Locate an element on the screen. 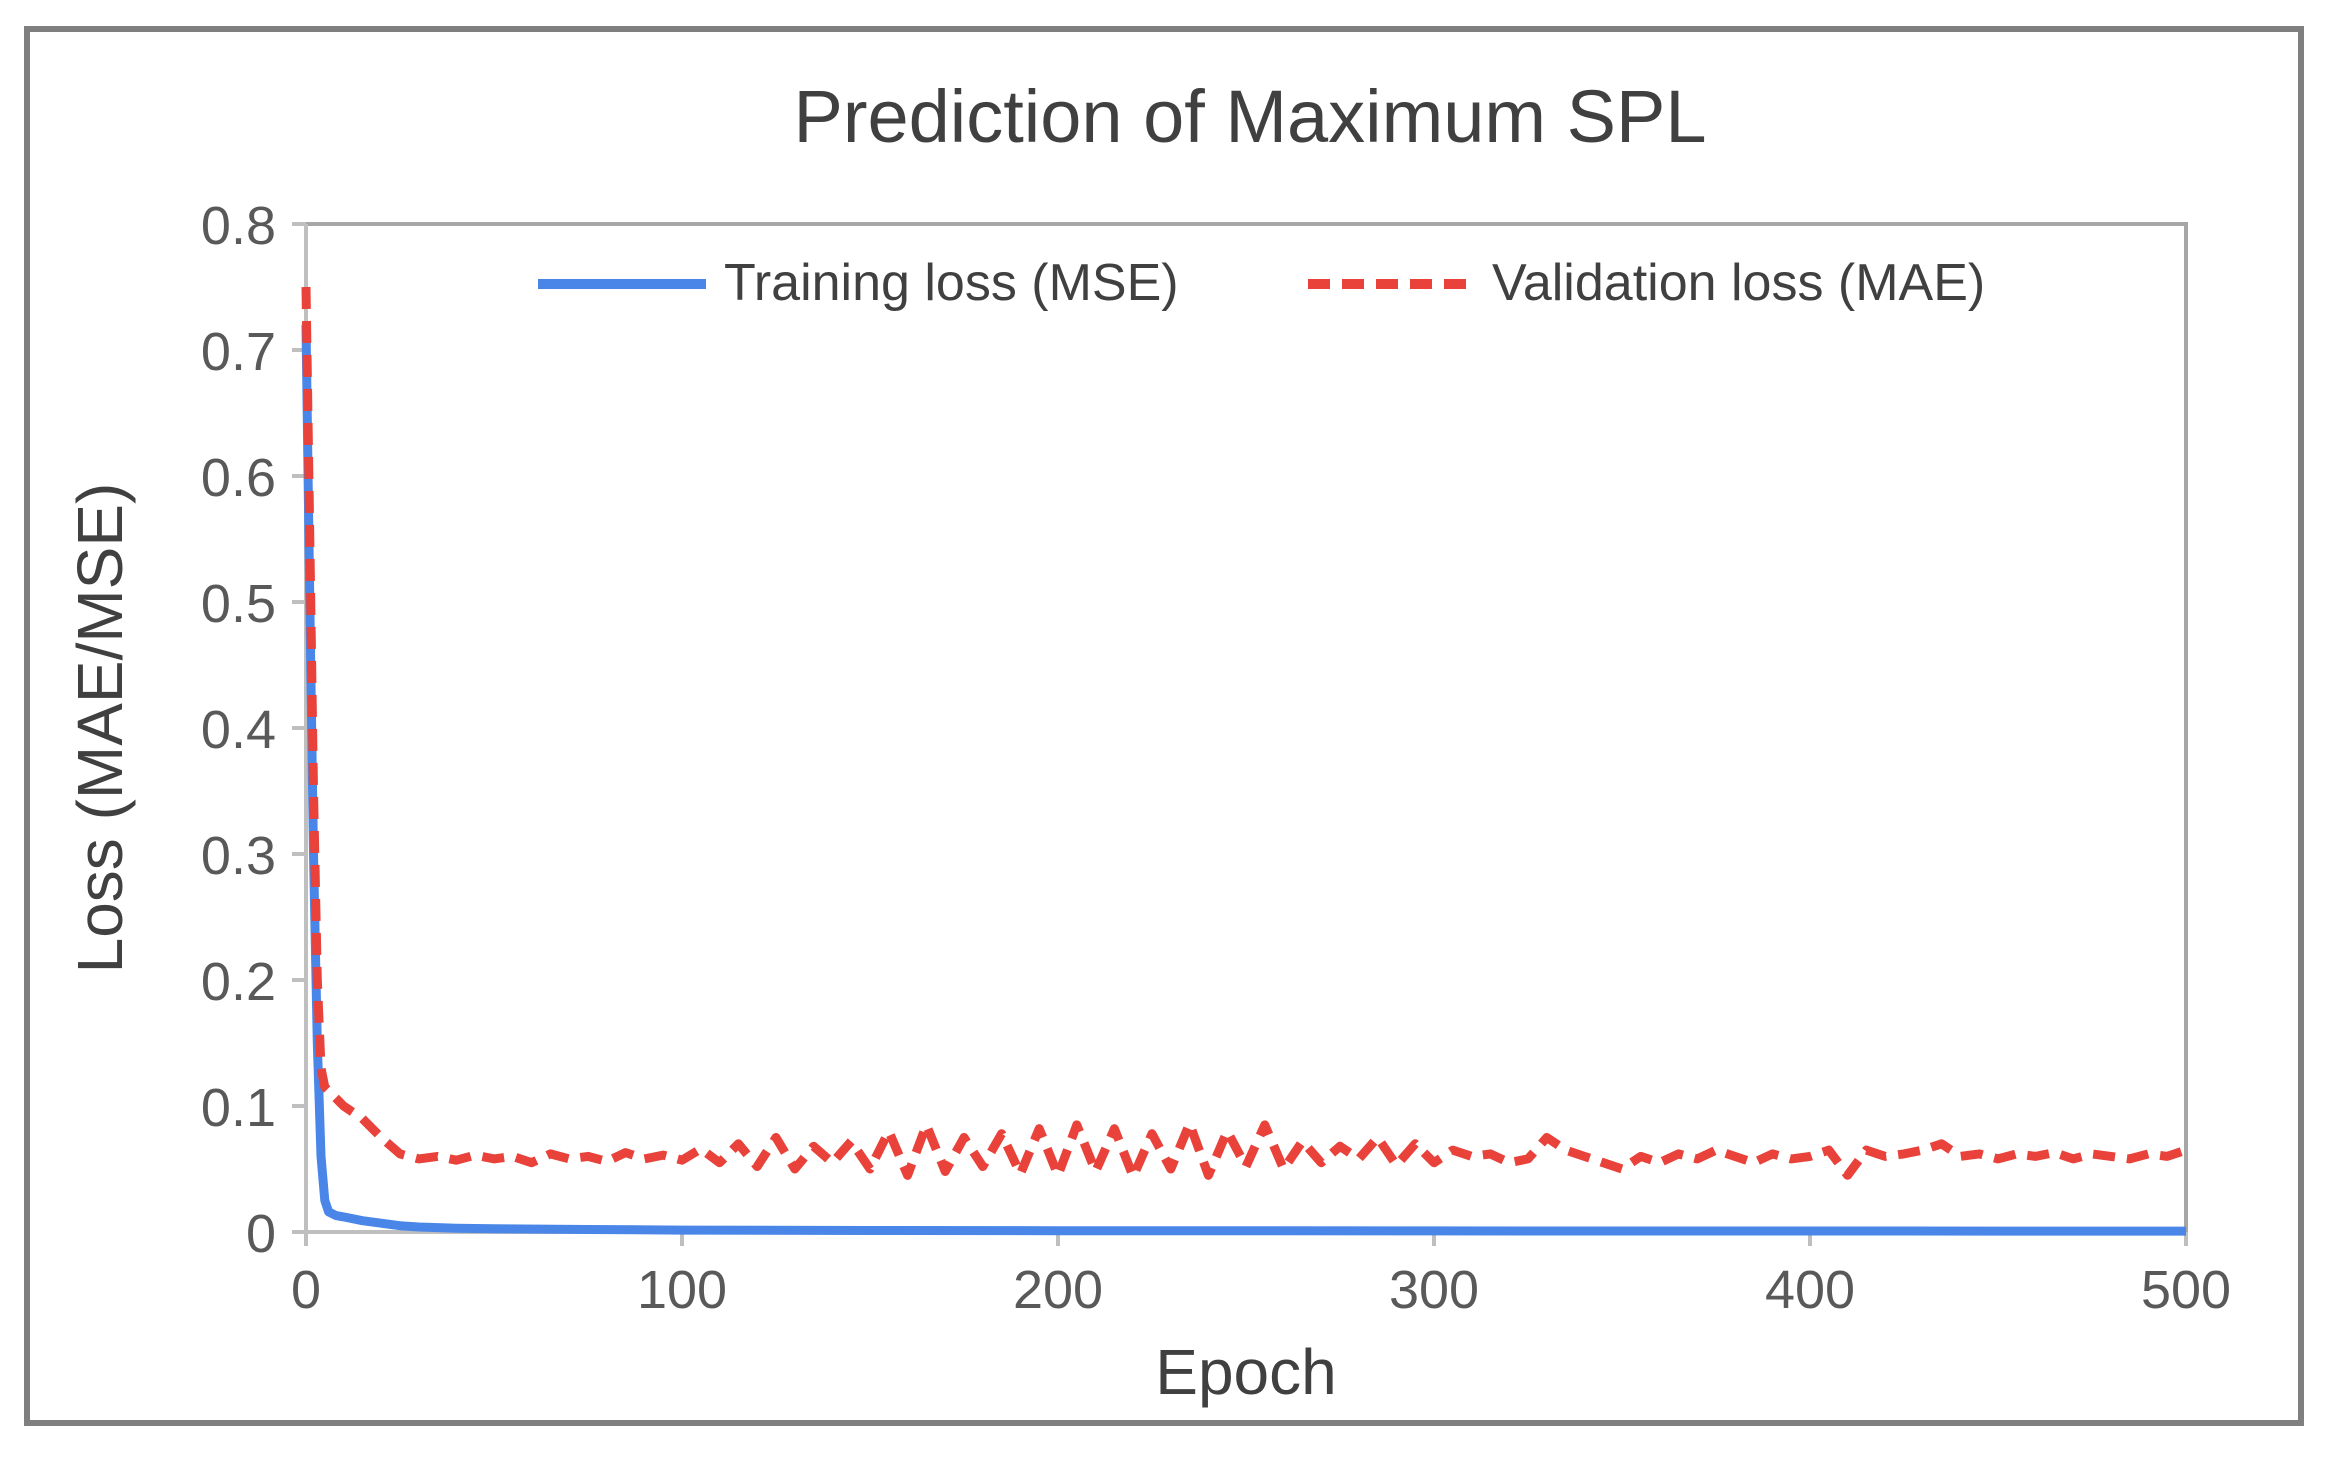 This screenshot has height=1462, width=2334. x-tick-label: 500 is located at coordinates (2186, 1290).